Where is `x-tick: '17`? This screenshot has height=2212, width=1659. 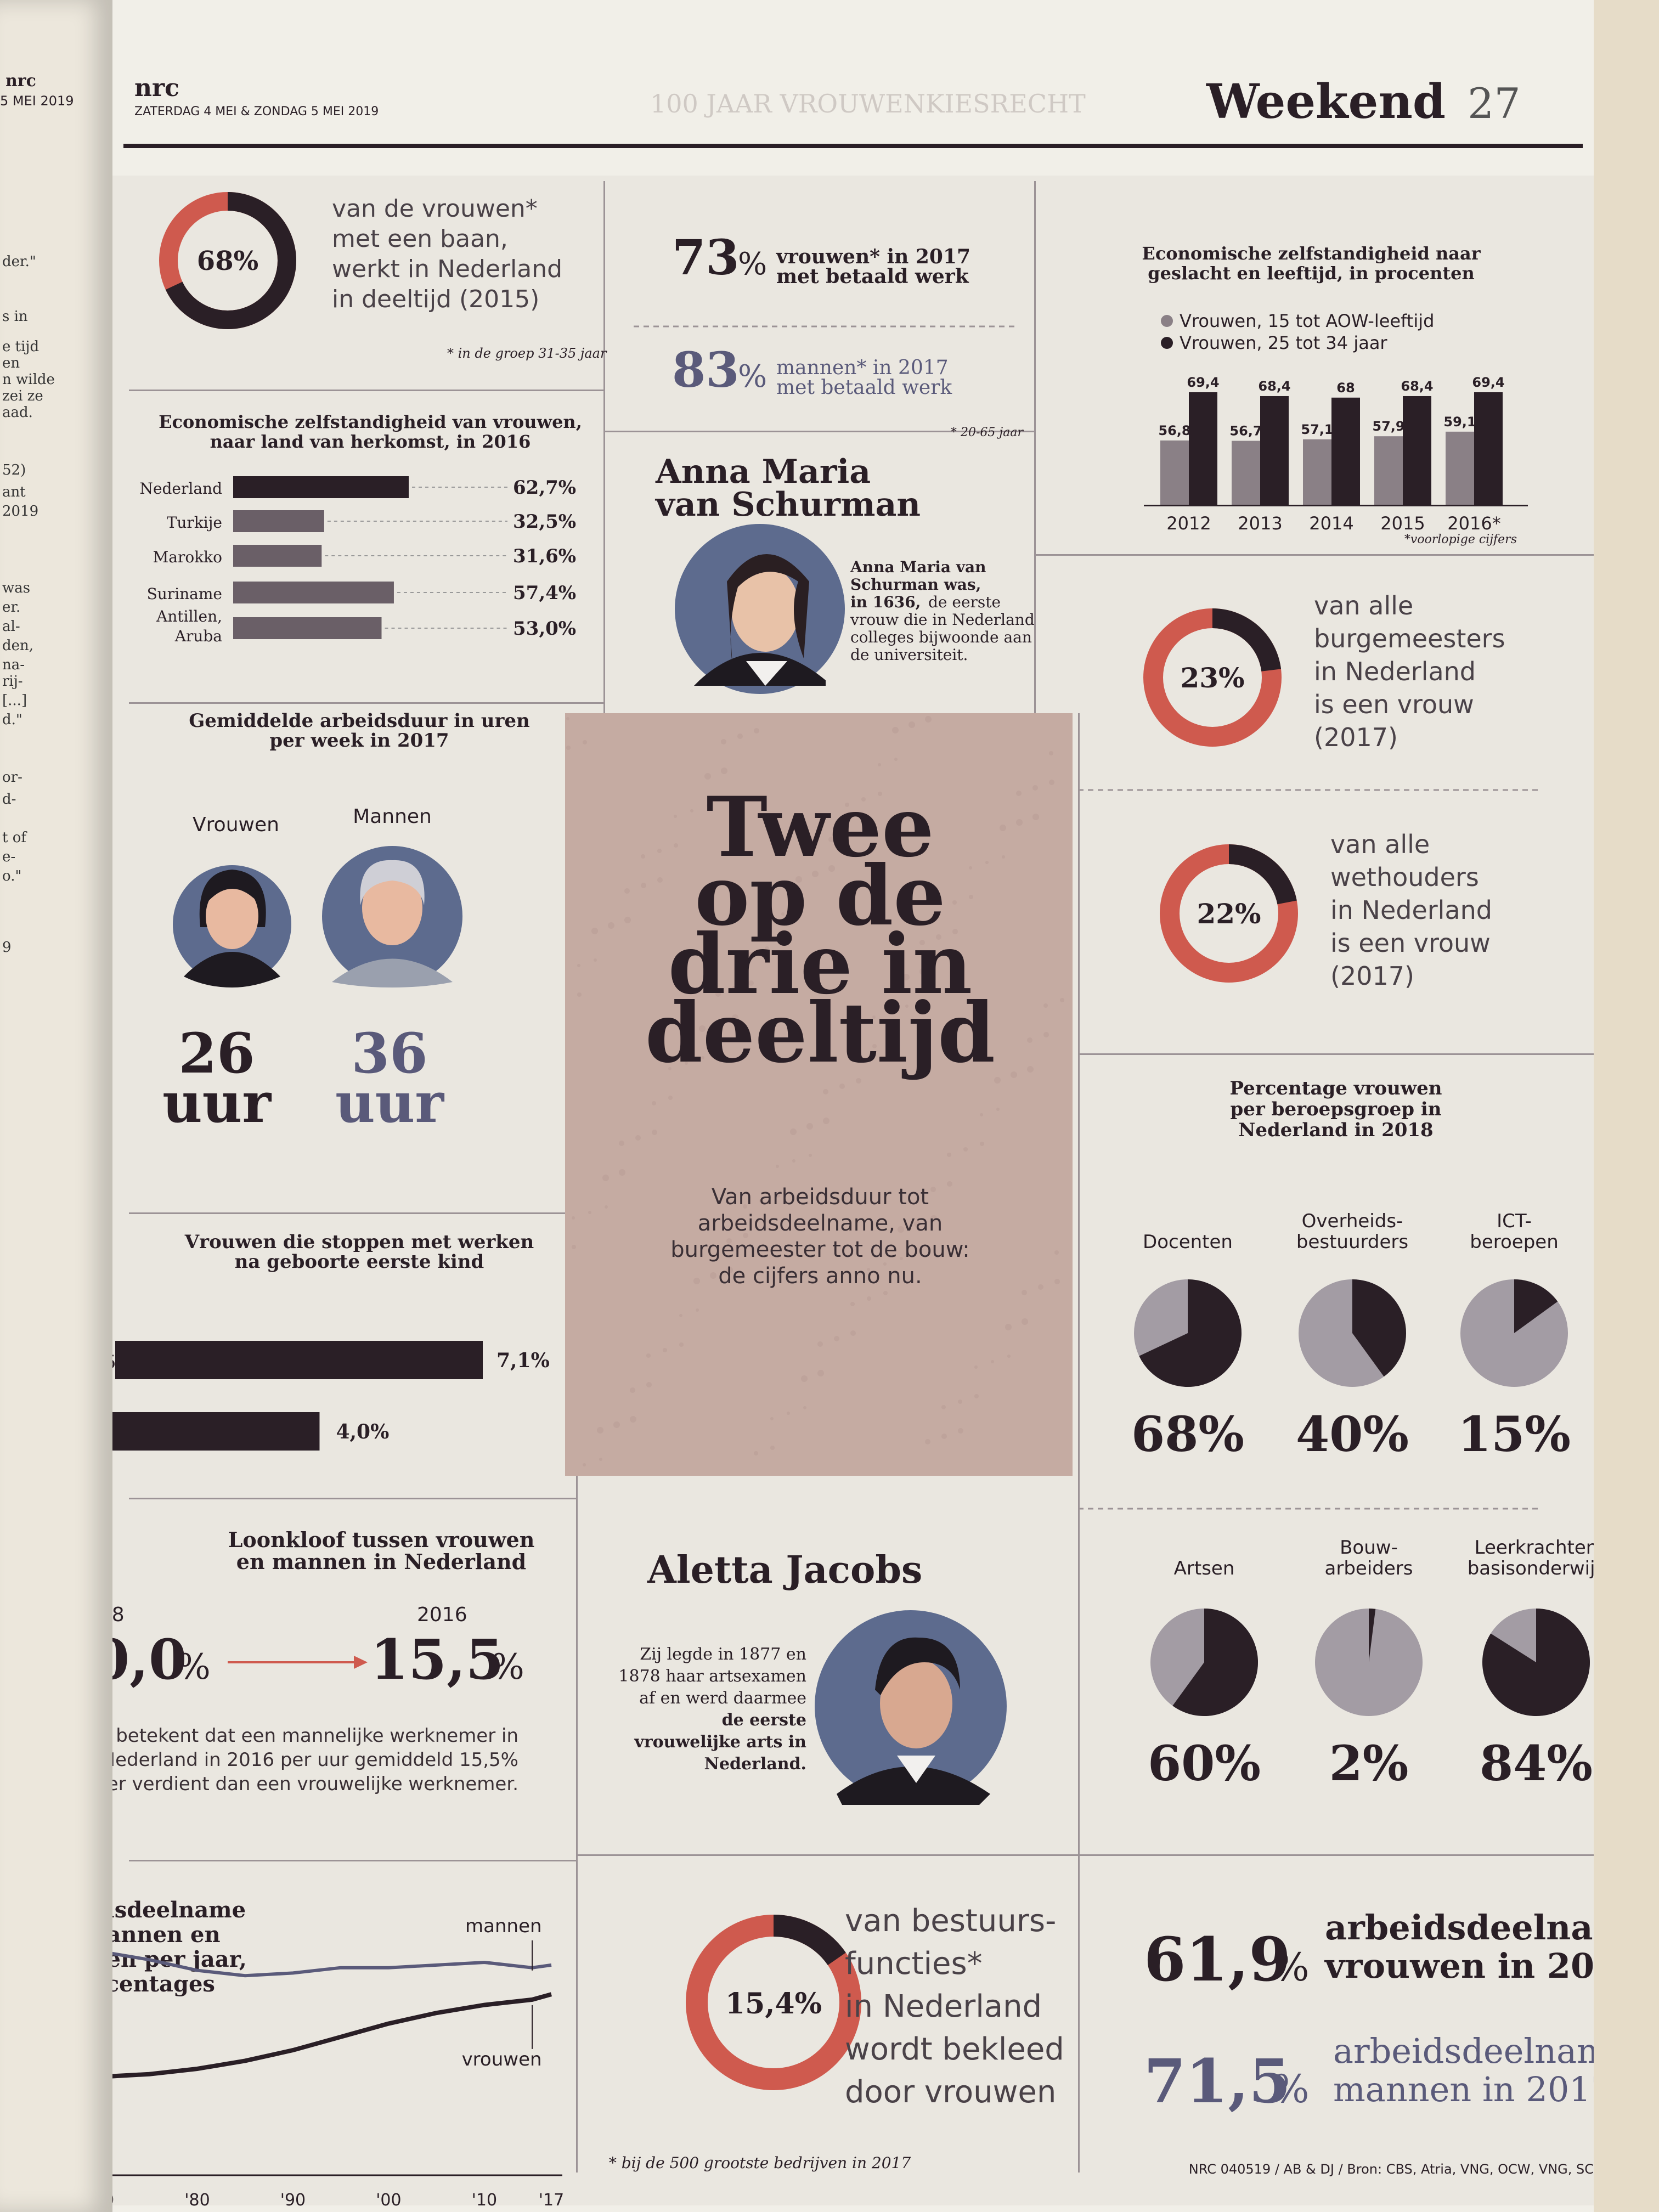
x-tick: '17 is located at coordinates (551, 2200).